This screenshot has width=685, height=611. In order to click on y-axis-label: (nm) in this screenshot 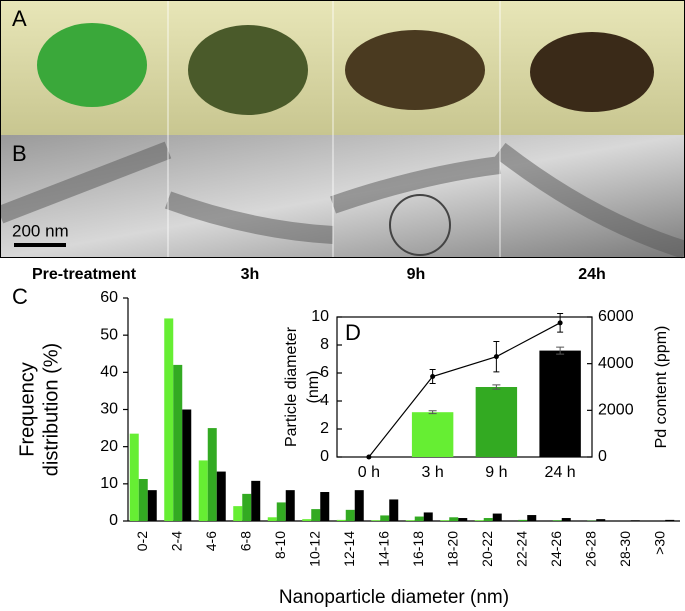, I will do `click(313, 387)`.